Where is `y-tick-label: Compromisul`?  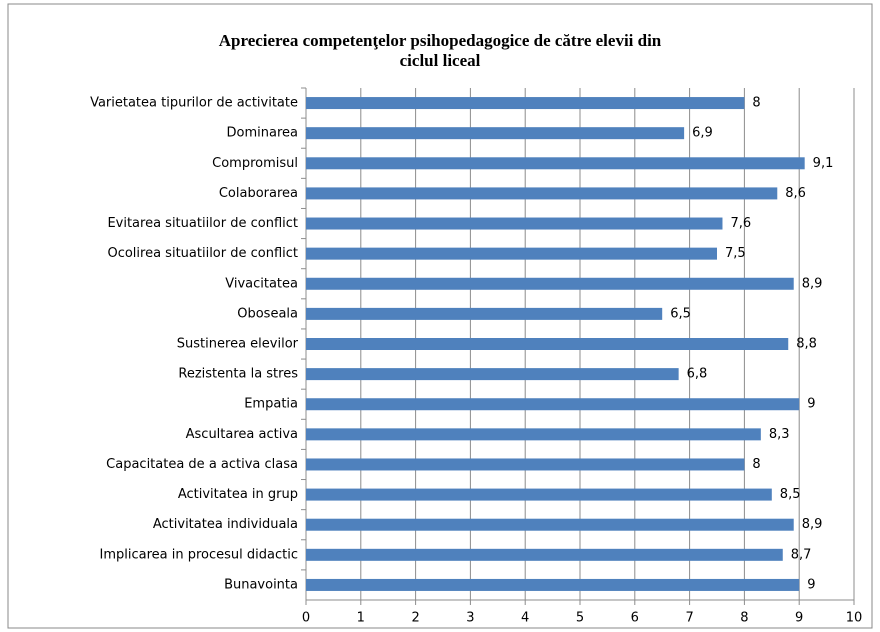
y-tick-label: Compromisul is located at coordinates (255, 163).